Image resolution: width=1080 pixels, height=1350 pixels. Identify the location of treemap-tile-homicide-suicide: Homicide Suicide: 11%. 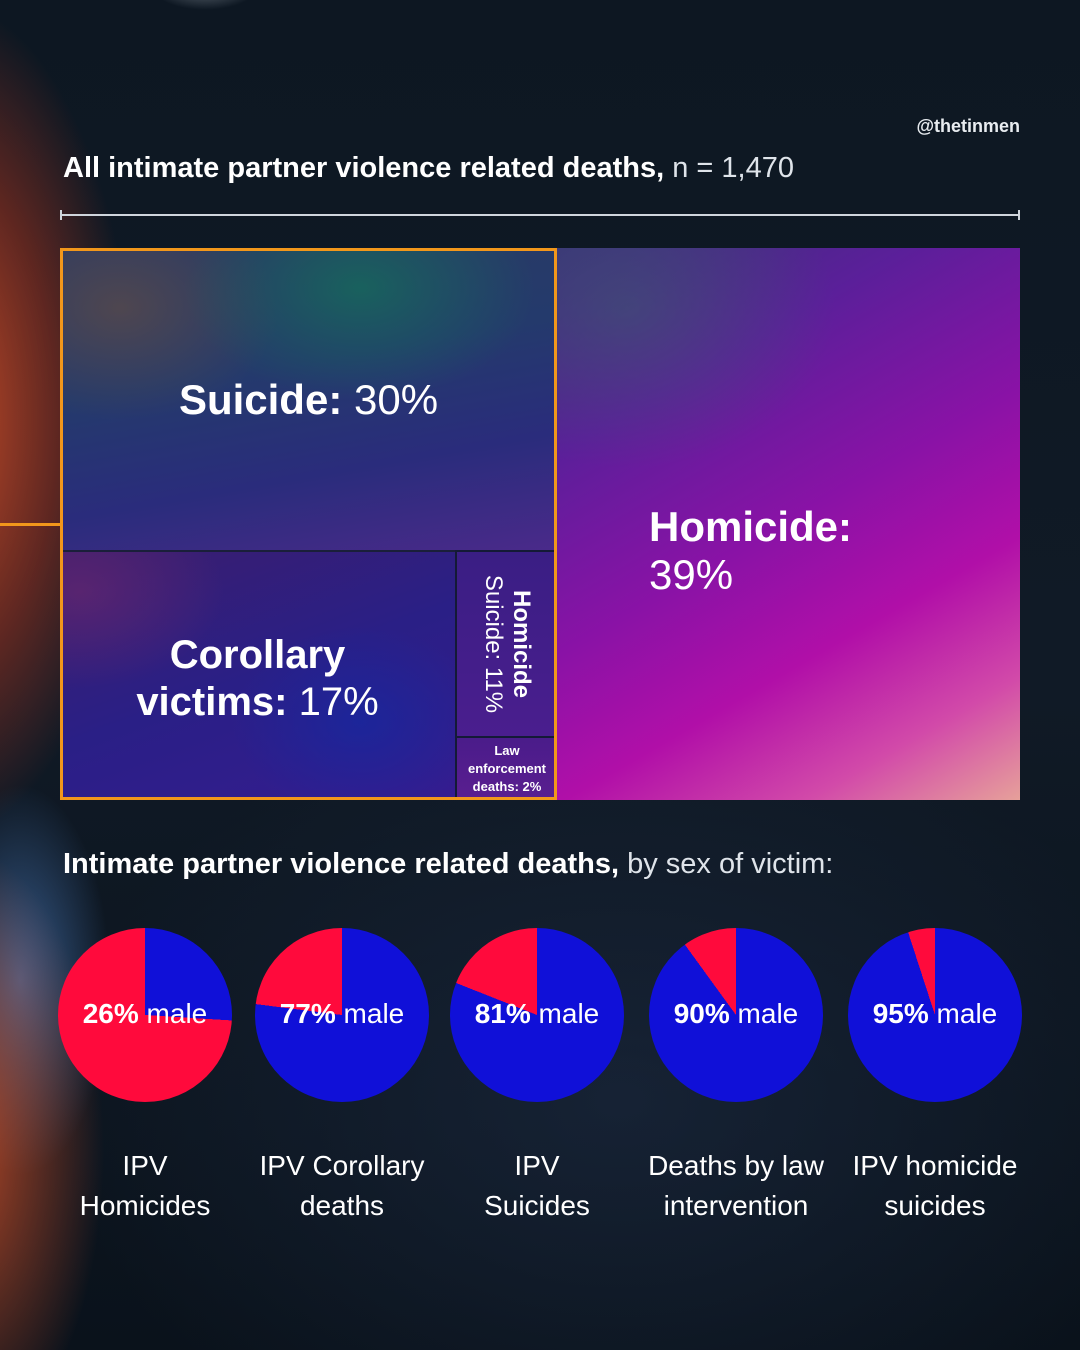
(506, 643).